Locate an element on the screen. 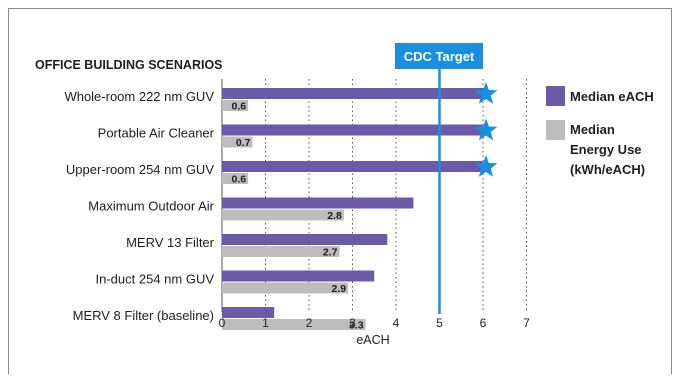  legend: Median eACH Median Energy Use (kWh/eACH) is located at coordinates (600, 131).